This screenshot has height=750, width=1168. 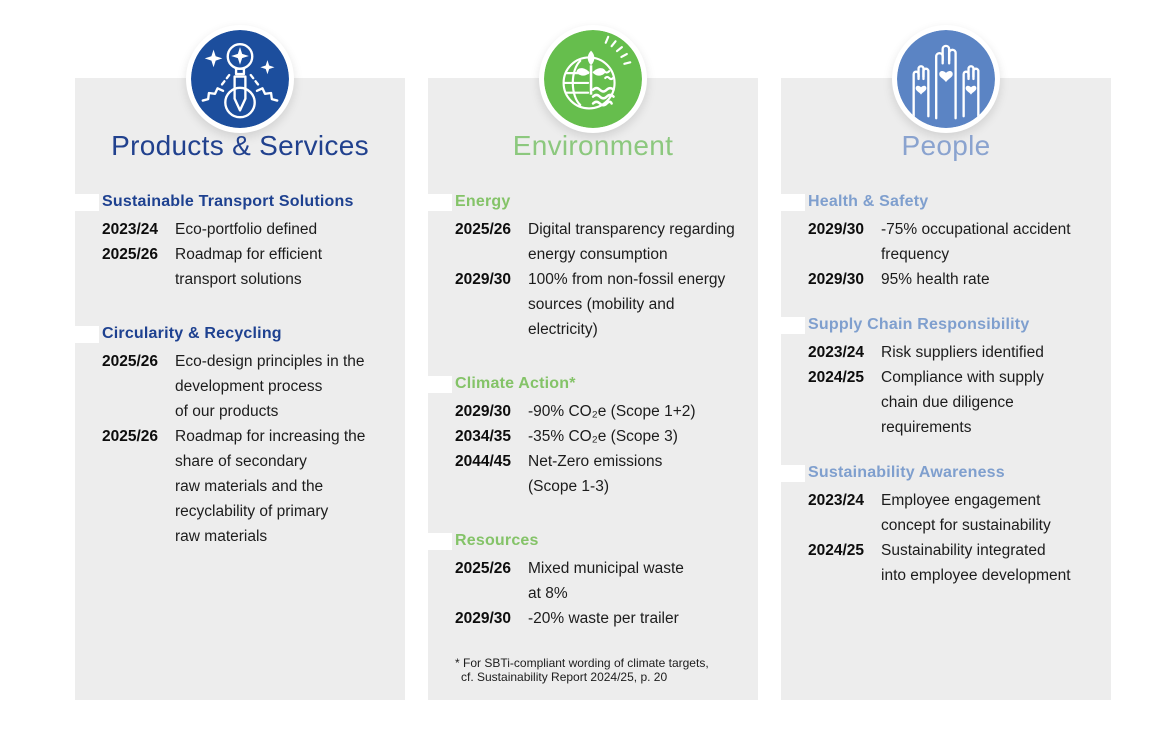 I want to click on milestone-text-line: 100% from non-fossil energy, so click(x=627, y=279).